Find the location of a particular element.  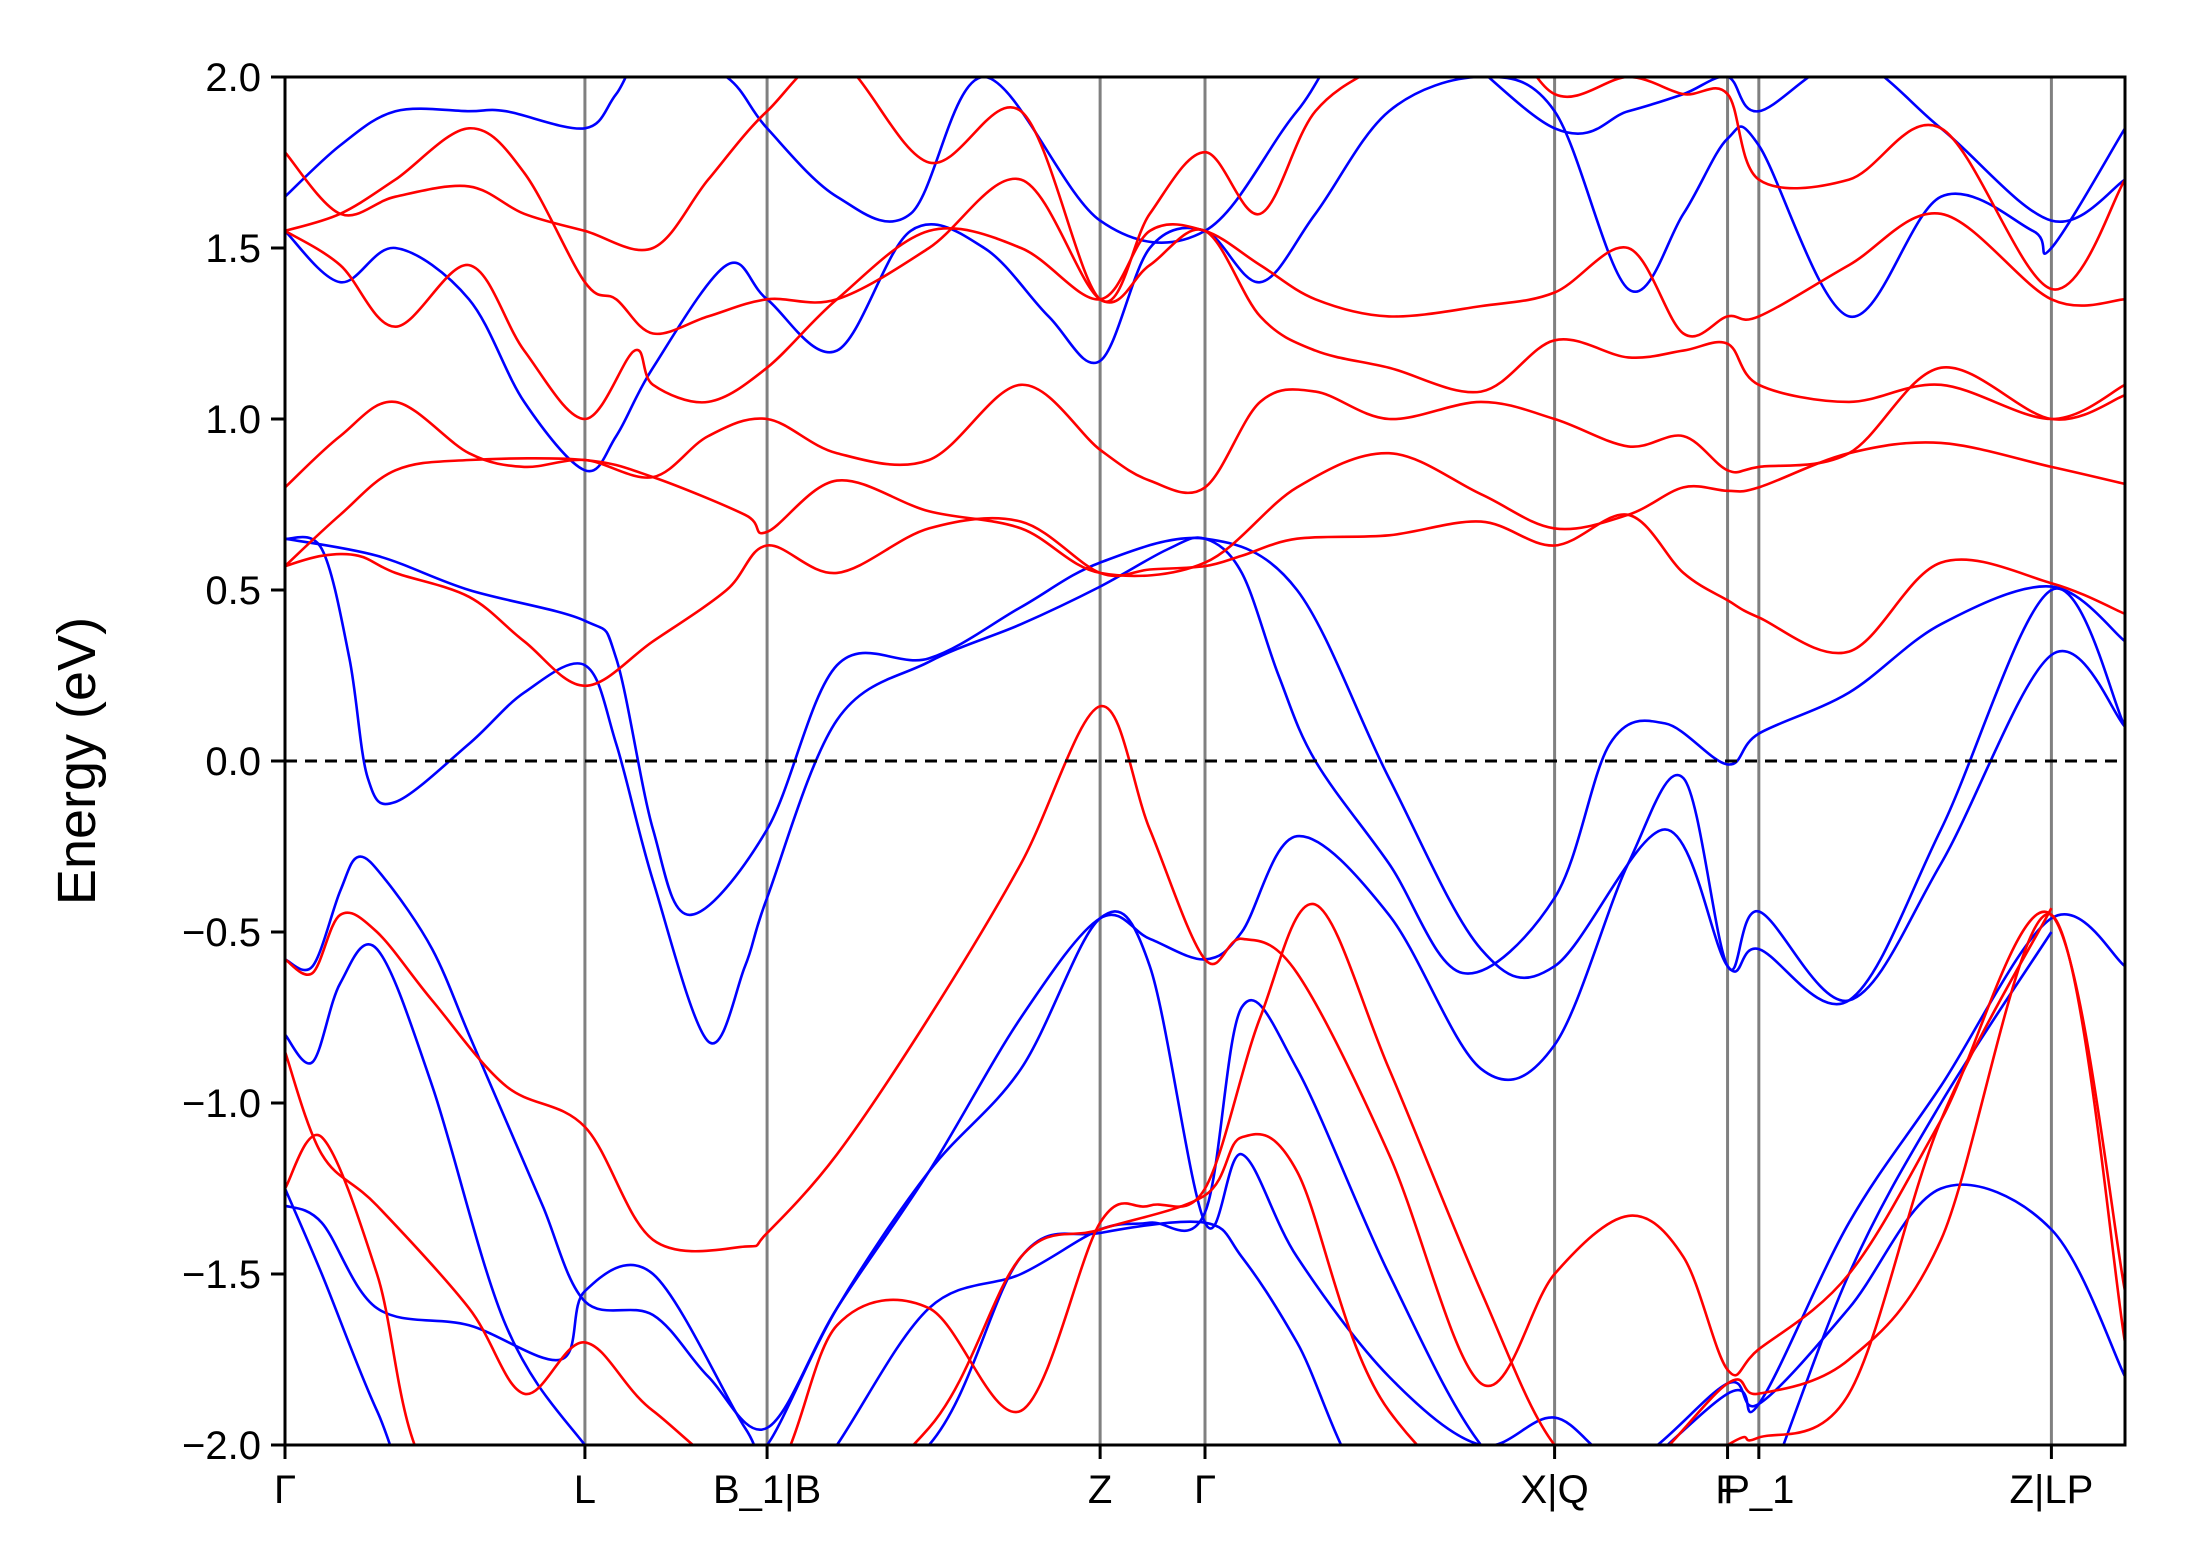

x-tick-label: Z is located at coordinates (1100, 1490).